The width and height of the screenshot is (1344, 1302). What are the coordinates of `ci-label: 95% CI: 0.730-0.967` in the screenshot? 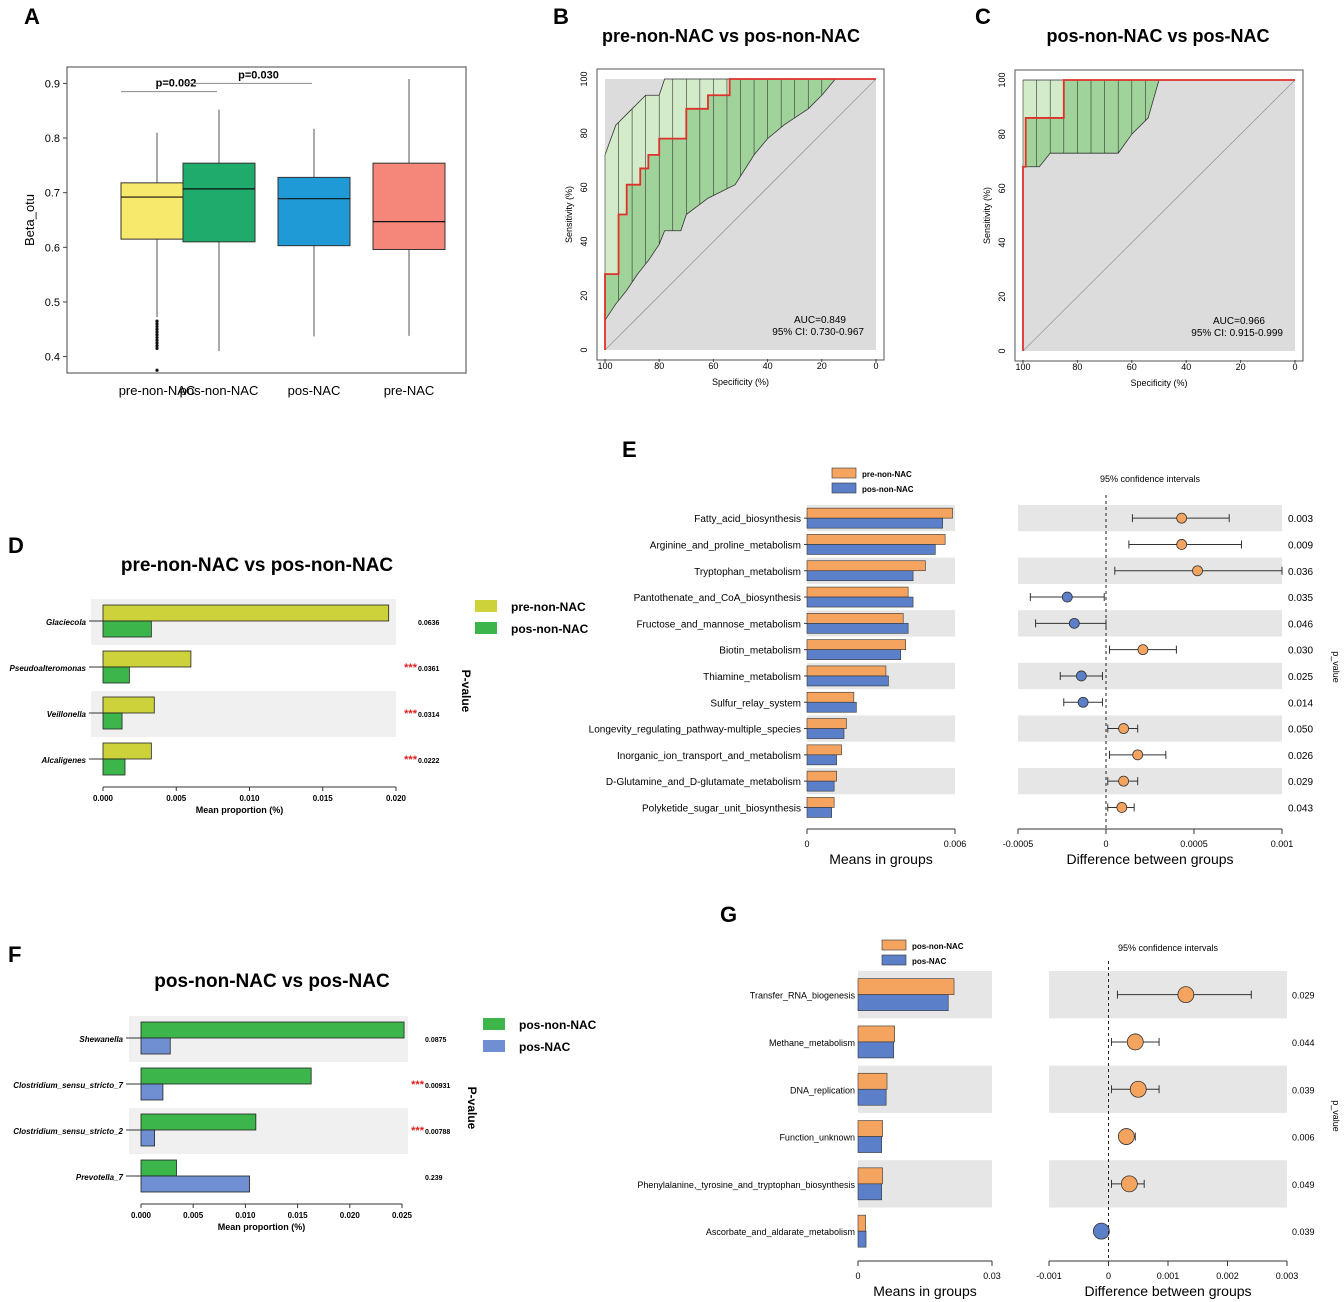 It's located at (818, 332).